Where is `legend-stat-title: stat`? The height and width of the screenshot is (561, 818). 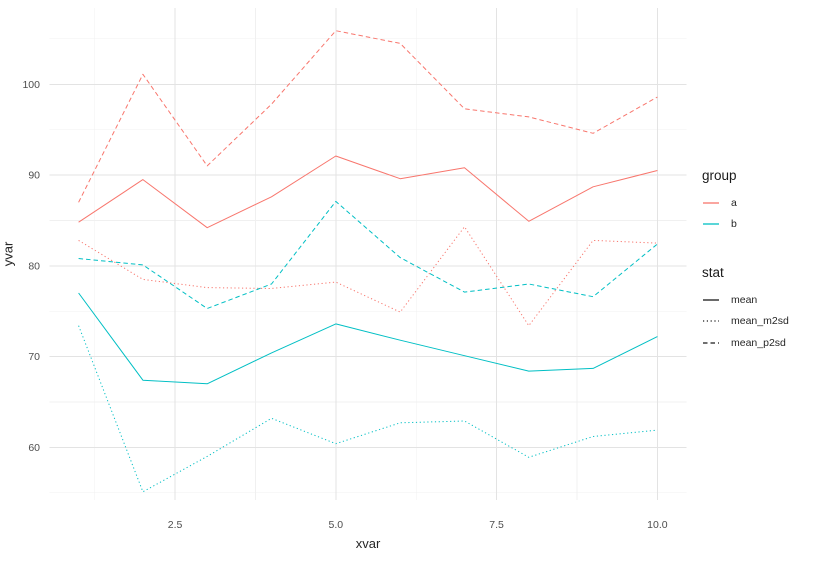 legend-stat-title: stat is located at coordinates (713, 272).